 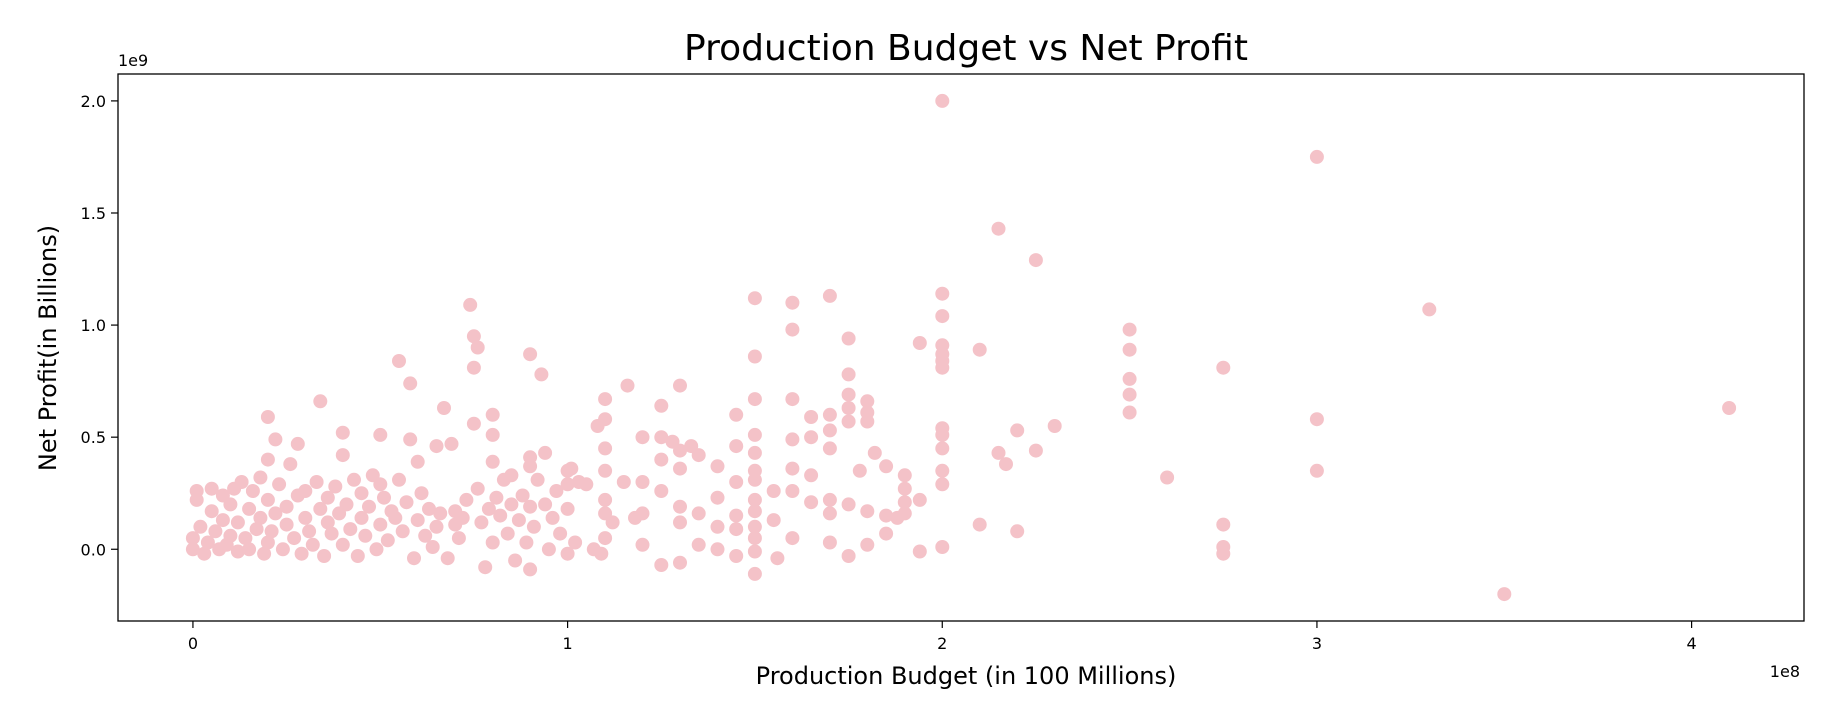 I want to click on x-tick-label: 3, so click(x=1317, y=643).